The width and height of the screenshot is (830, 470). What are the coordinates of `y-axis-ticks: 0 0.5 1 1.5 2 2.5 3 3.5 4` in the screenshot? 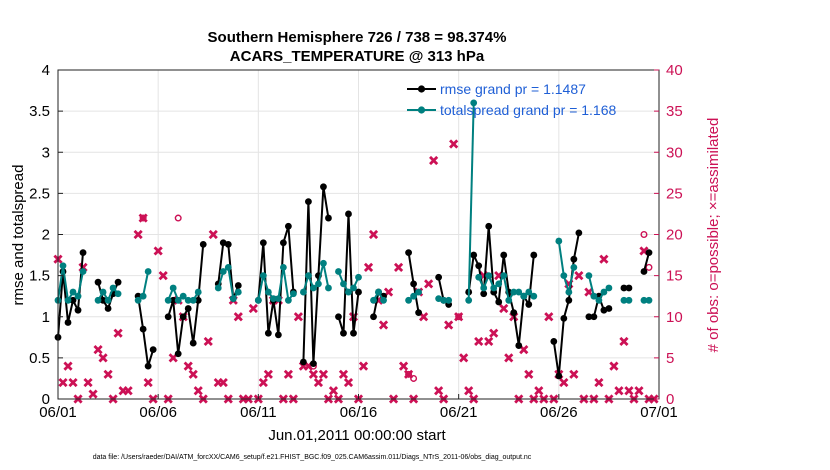 It's located at (46, 235).